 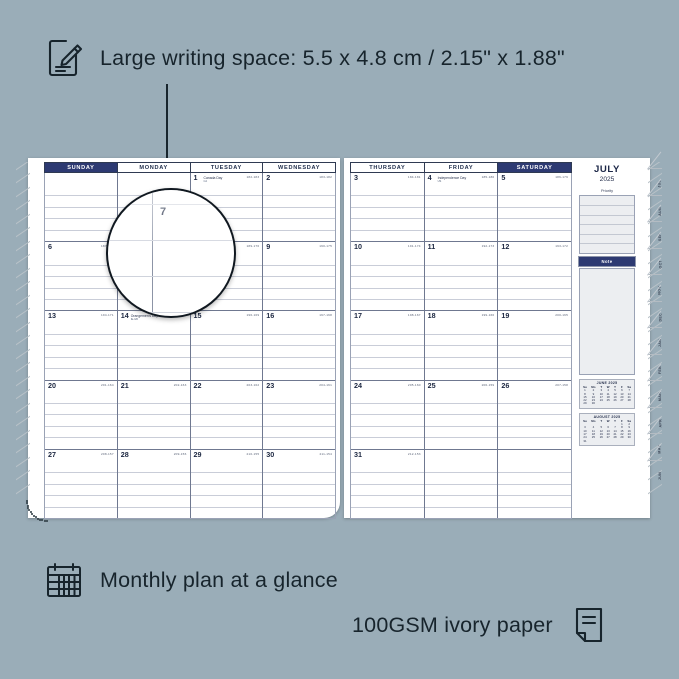 I want to click on mini-day-cell: 9, so click(x=593, y=393).